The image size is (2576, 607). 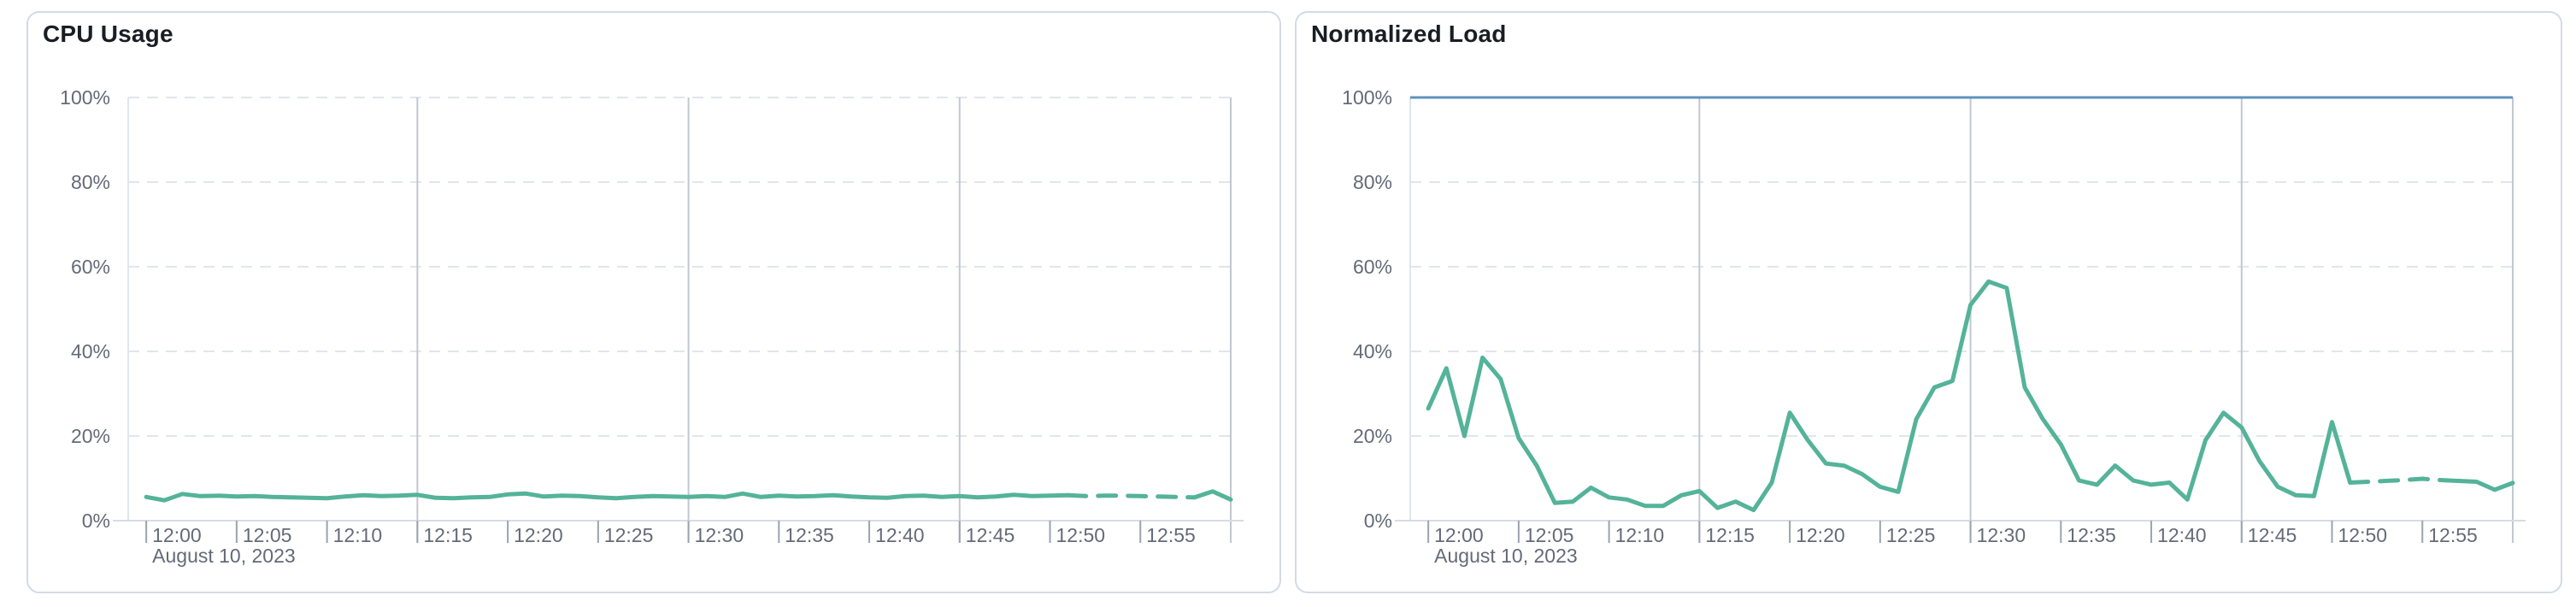 What do you see at coordinates (1409, 34) in the screenshot?
I see `normalized-load-panel-title: Normalized Load` at bounding box center [1409, 34].